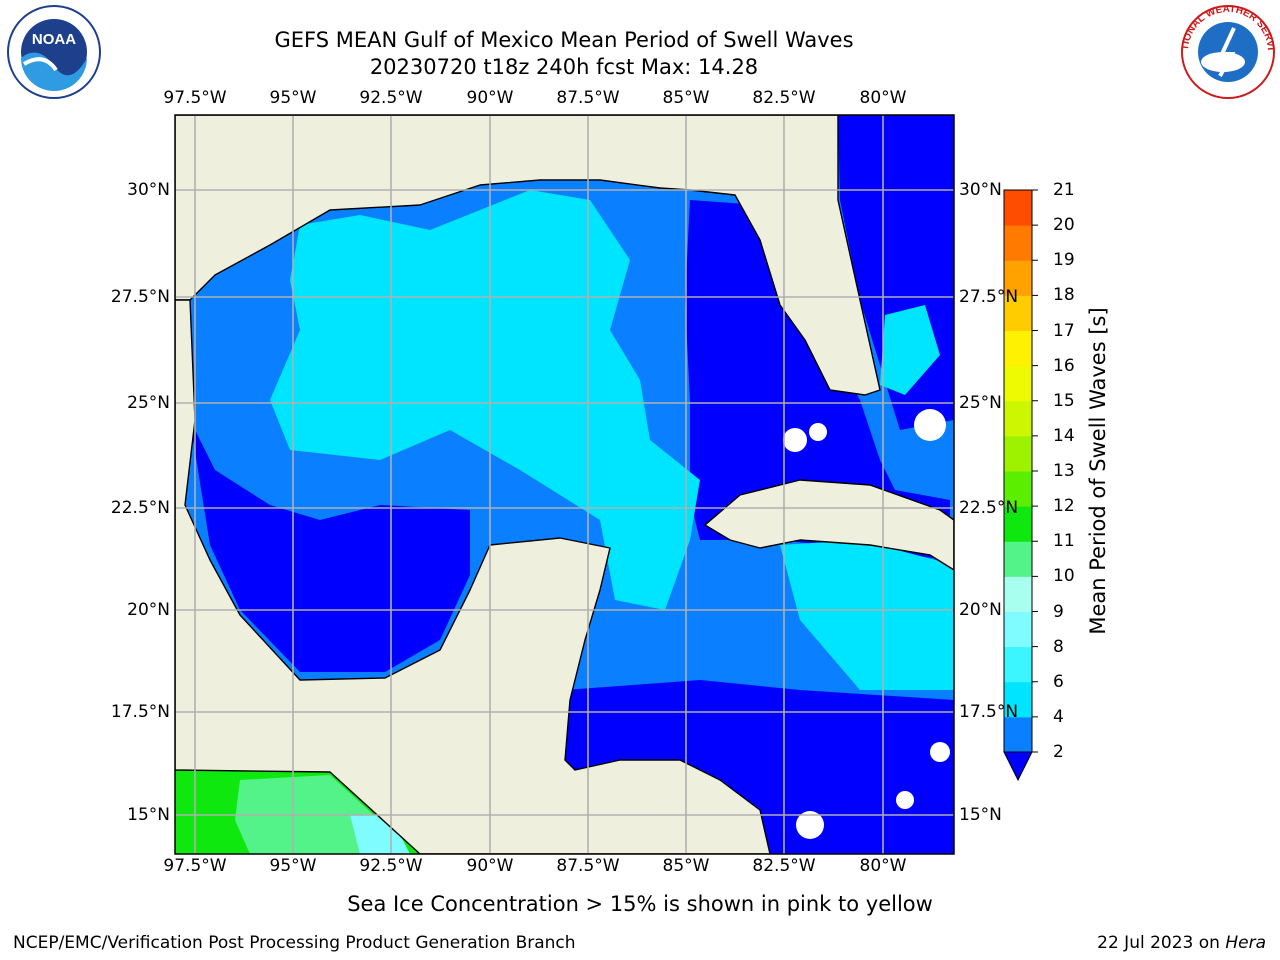  What do you see at coordinates (1064, 260) in the screenshot?
I see `colorbar-tick-label: 19` at bounding box center [1064, 260].